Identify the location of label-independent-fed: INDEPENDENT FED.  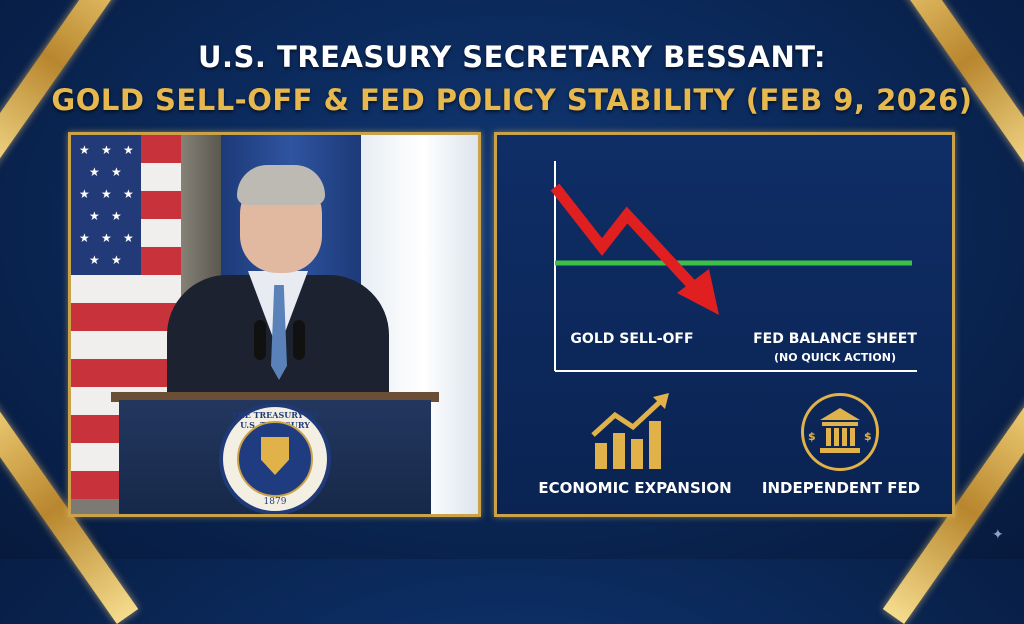
(841, 488).